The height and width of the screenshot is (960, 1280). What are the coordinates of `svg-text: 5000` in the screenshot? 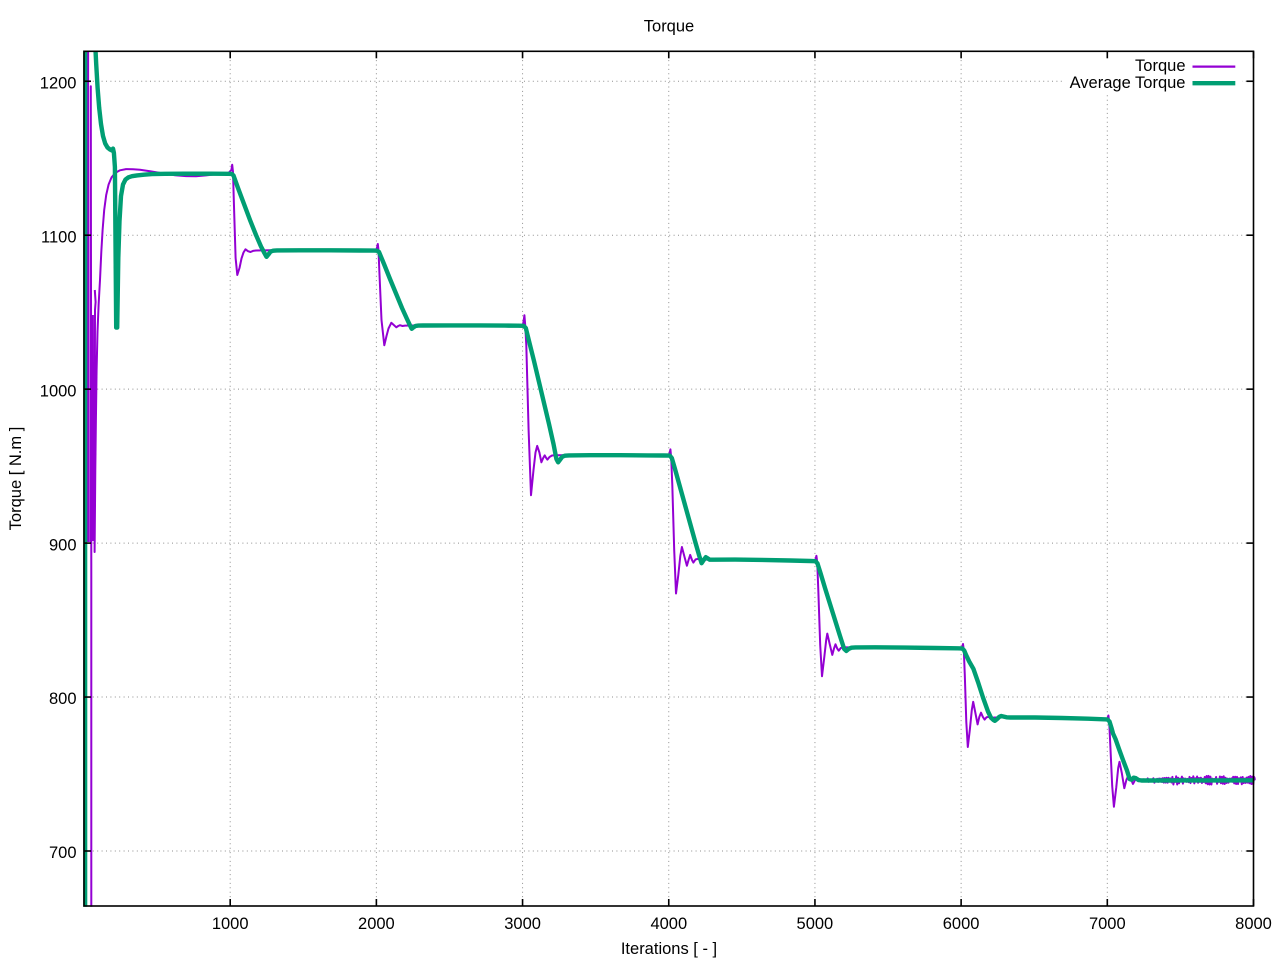 It's located at (815, 924).